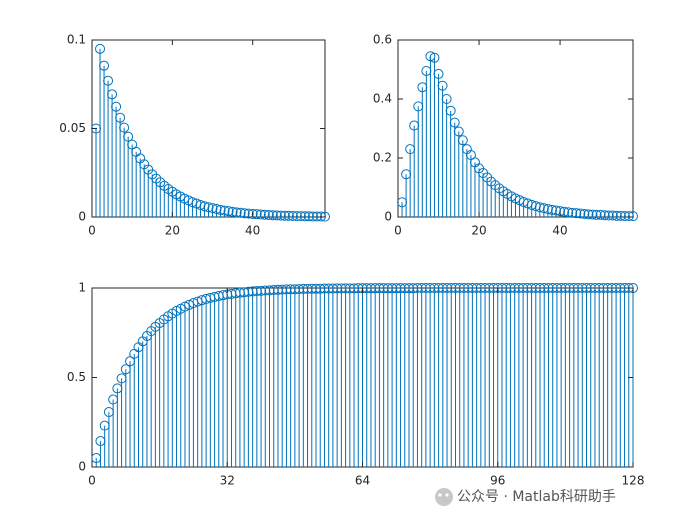 The image size is (700, 525). What do you see at coordinates (76, 377) in the screenshot?
I see `y-tick-label: 0.5` at bounding box center [76, 377].